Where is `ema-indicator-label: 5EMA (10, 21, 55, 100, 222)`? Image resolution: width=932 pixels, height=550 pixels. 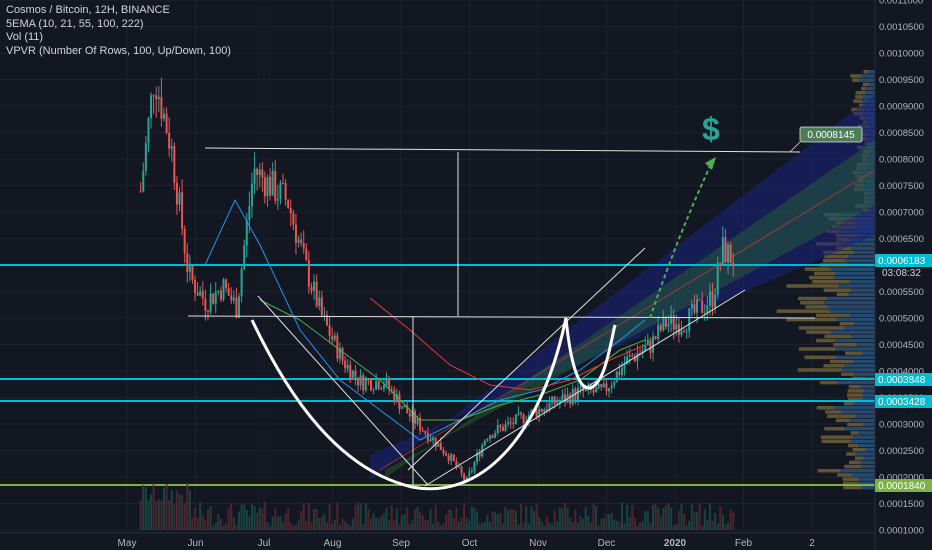
ema-indicator-label: 5EMA (10, 21, 55, 100, 222) is located at coordinates (75, 23).